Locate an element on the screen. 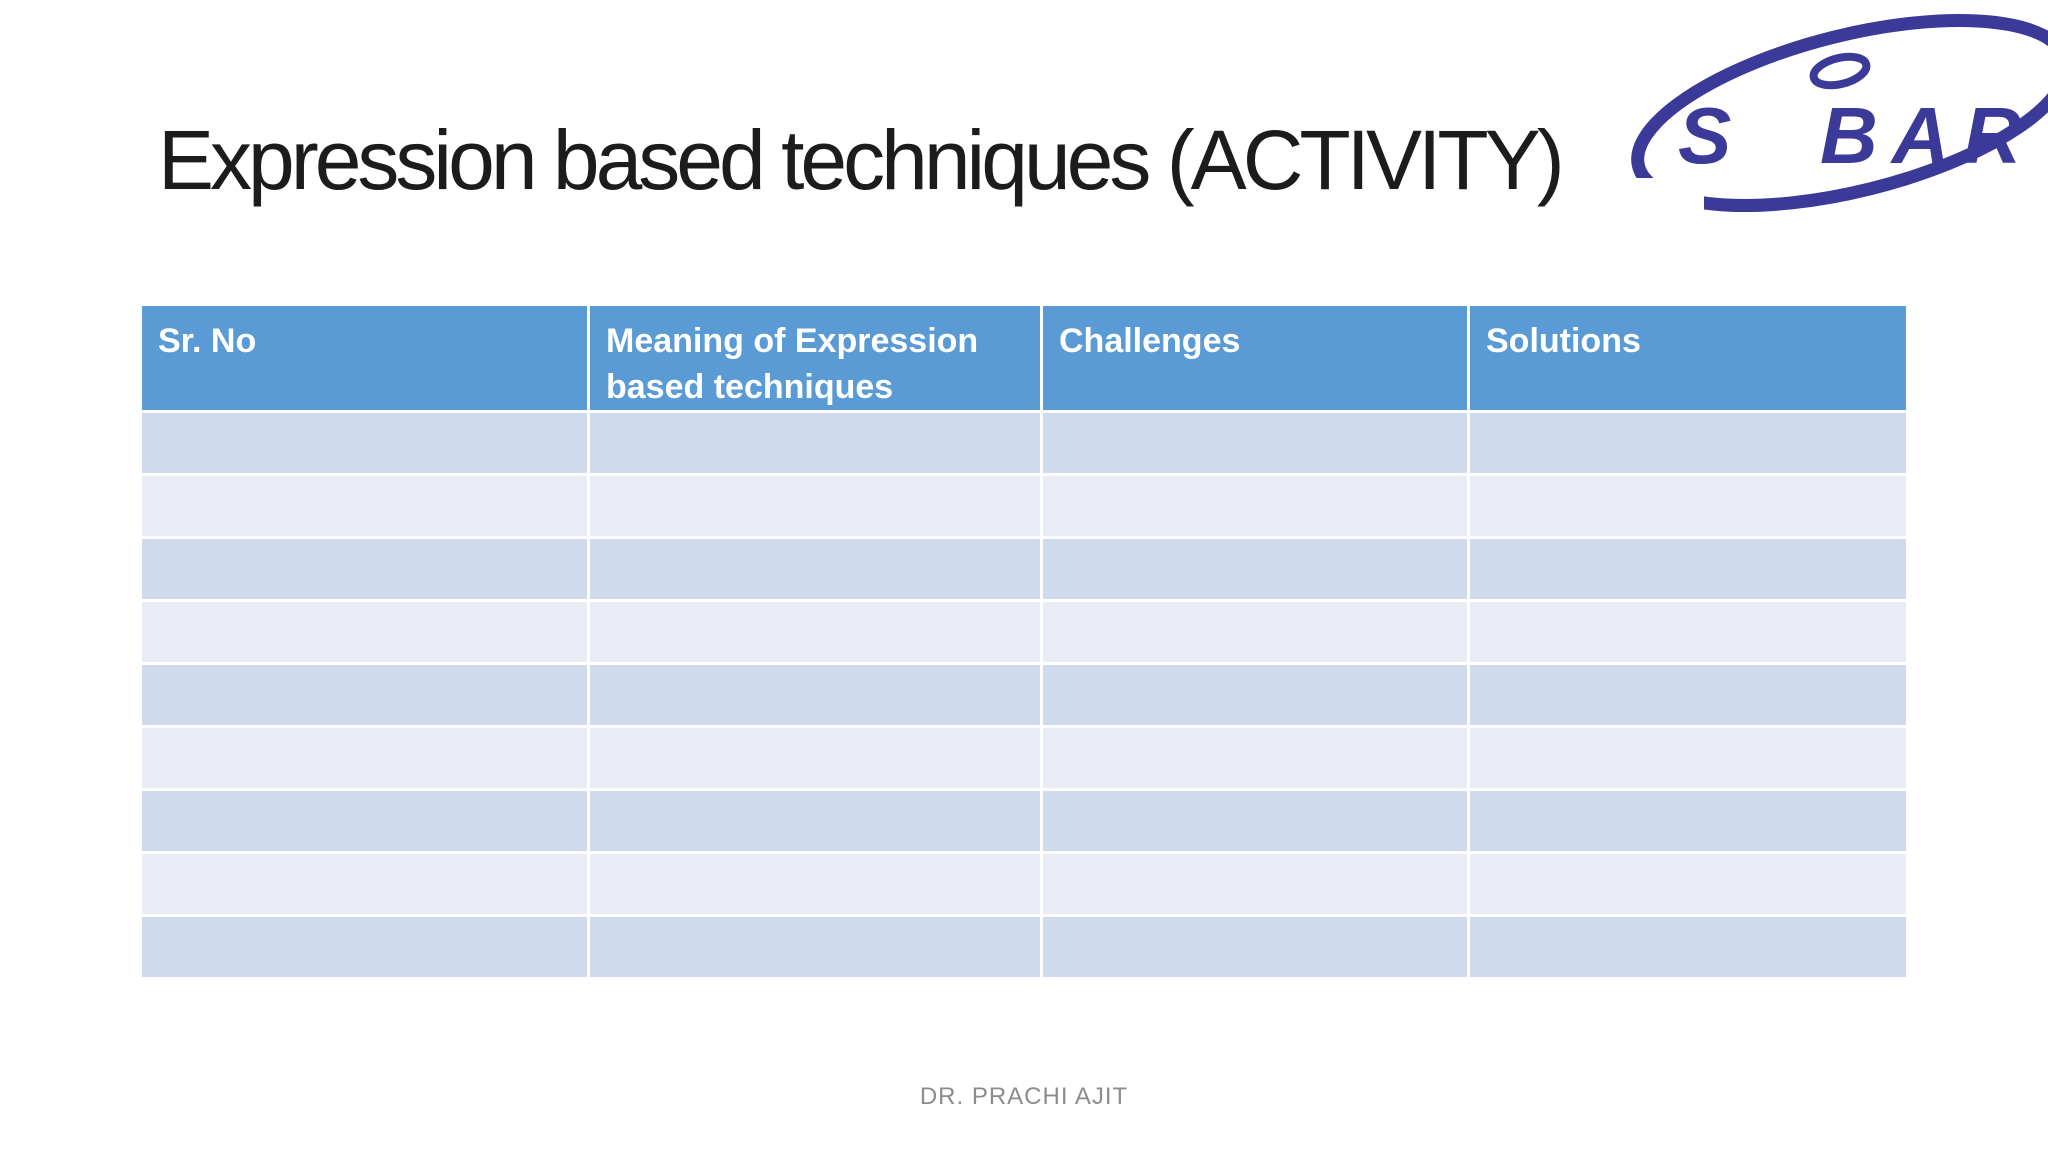 This screenshot has height=1152, width=2048. column-header-2: Meaning of Expression based techniques is located at coordinates (815, 358).